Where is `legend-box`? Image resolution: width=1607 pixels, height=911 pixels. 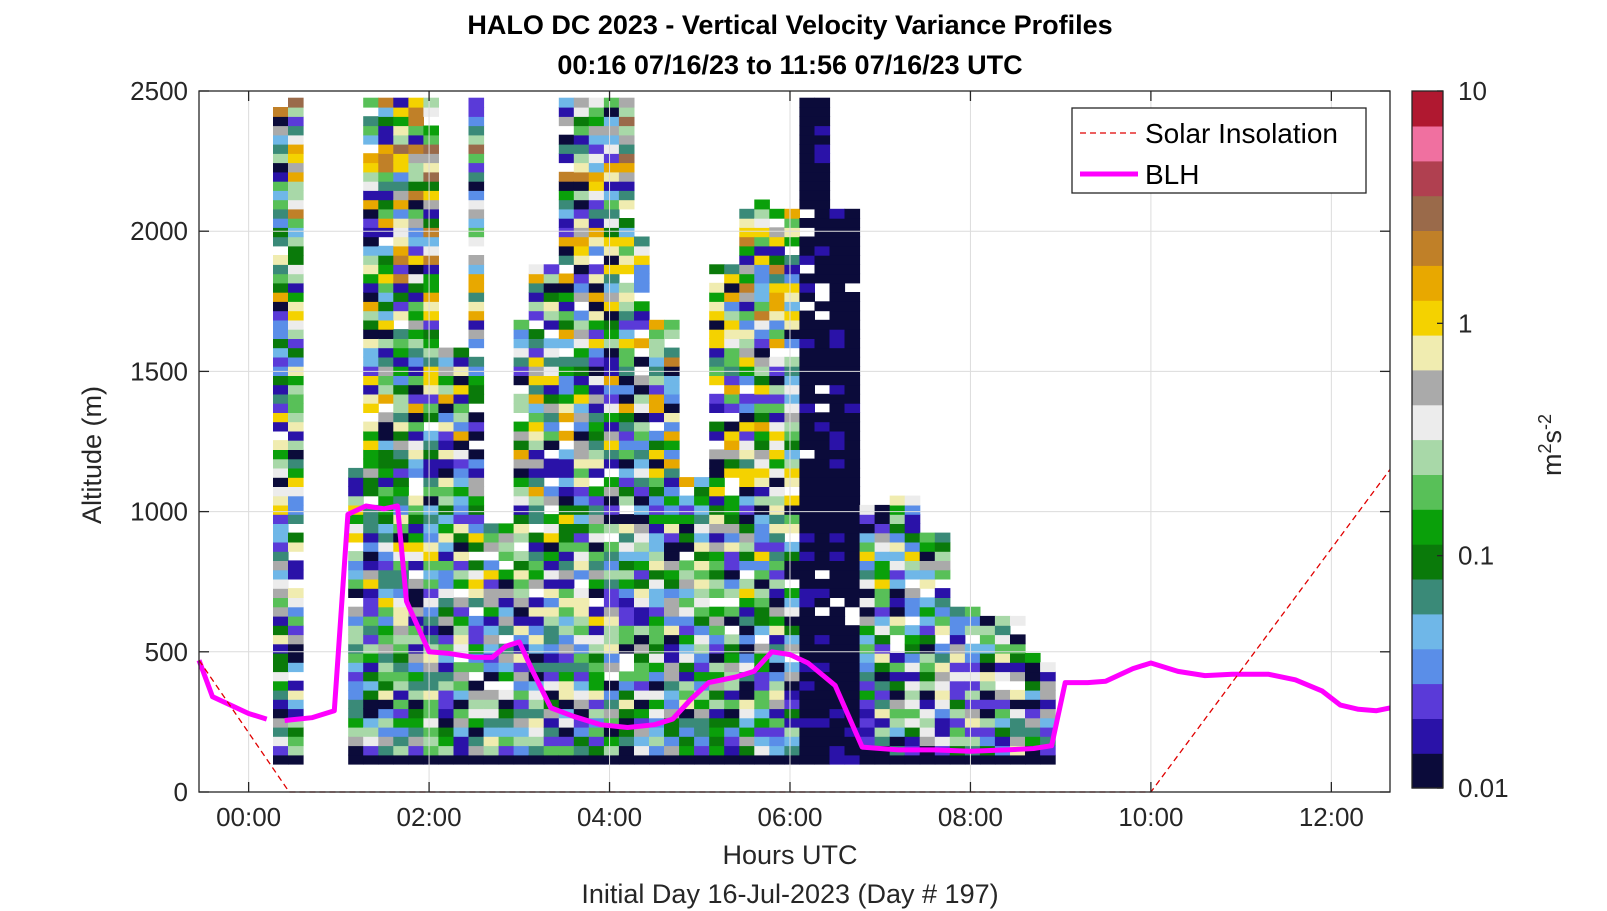
legend-box is located at coordinates (1219, 150).